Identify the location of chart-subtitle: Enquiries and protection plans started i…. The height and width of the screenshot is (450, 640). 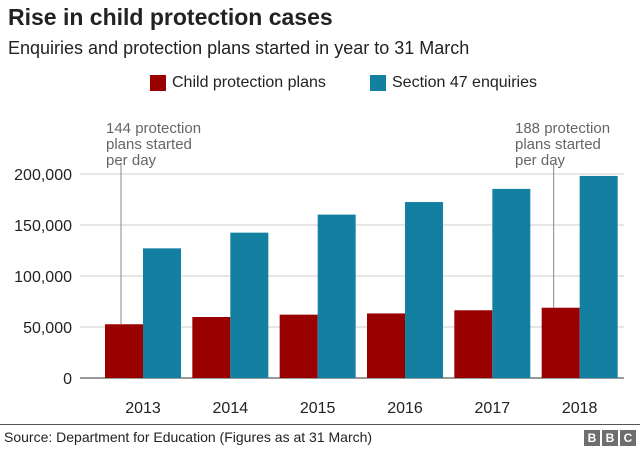
(239, 48).